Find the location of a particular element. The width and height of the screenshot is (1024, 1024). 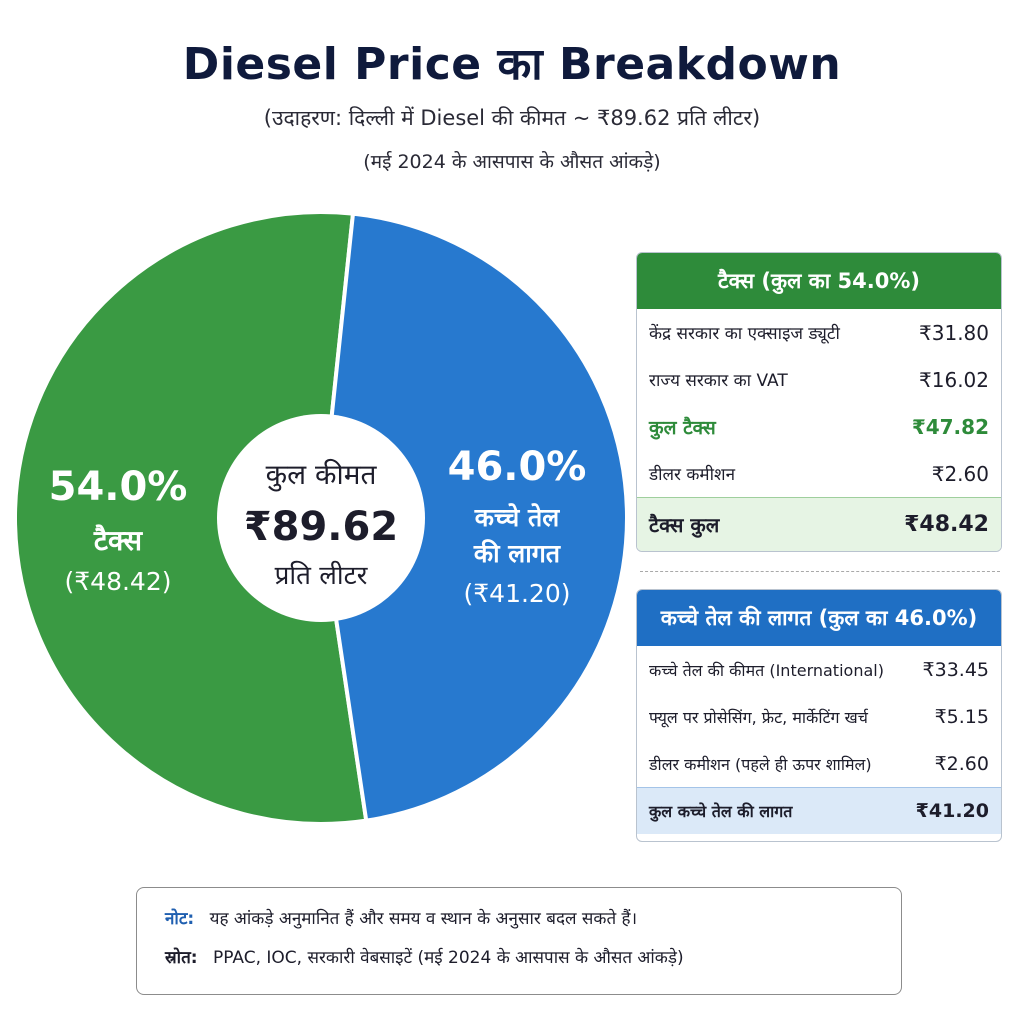

tax-panel-total-row: टैक्स कुल ₹48.42 is located at coordinates (819, 524).